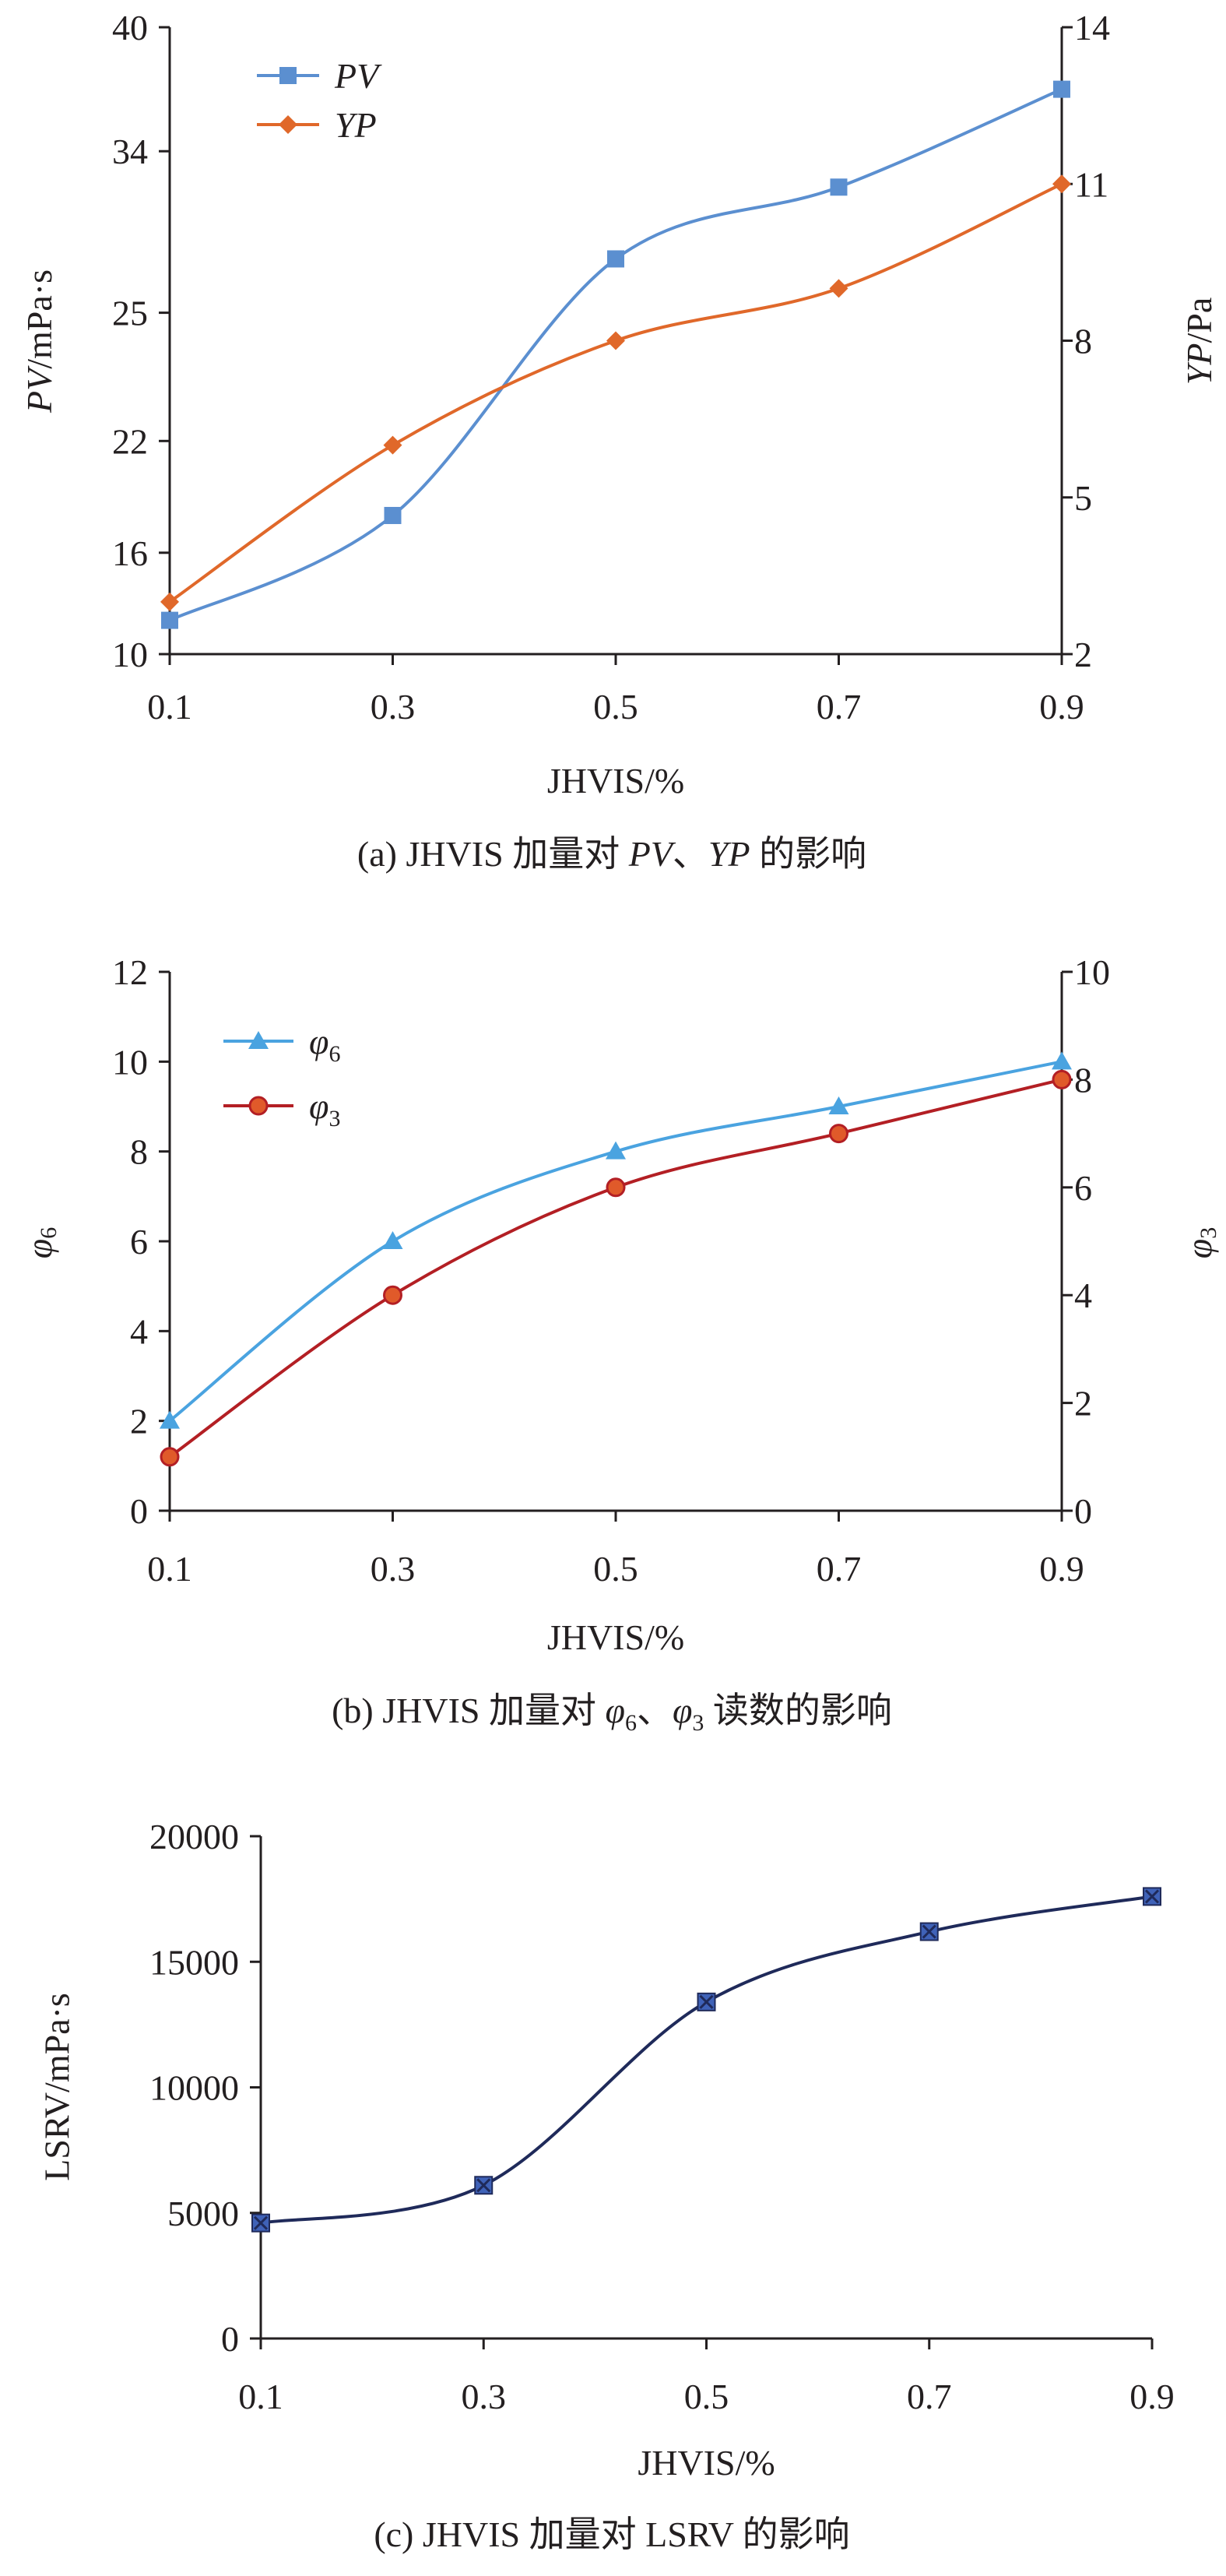  I want to click on caption: (b) JHVIS 加量对 φ6、φ3 读数的影响, so click(612, 1713).